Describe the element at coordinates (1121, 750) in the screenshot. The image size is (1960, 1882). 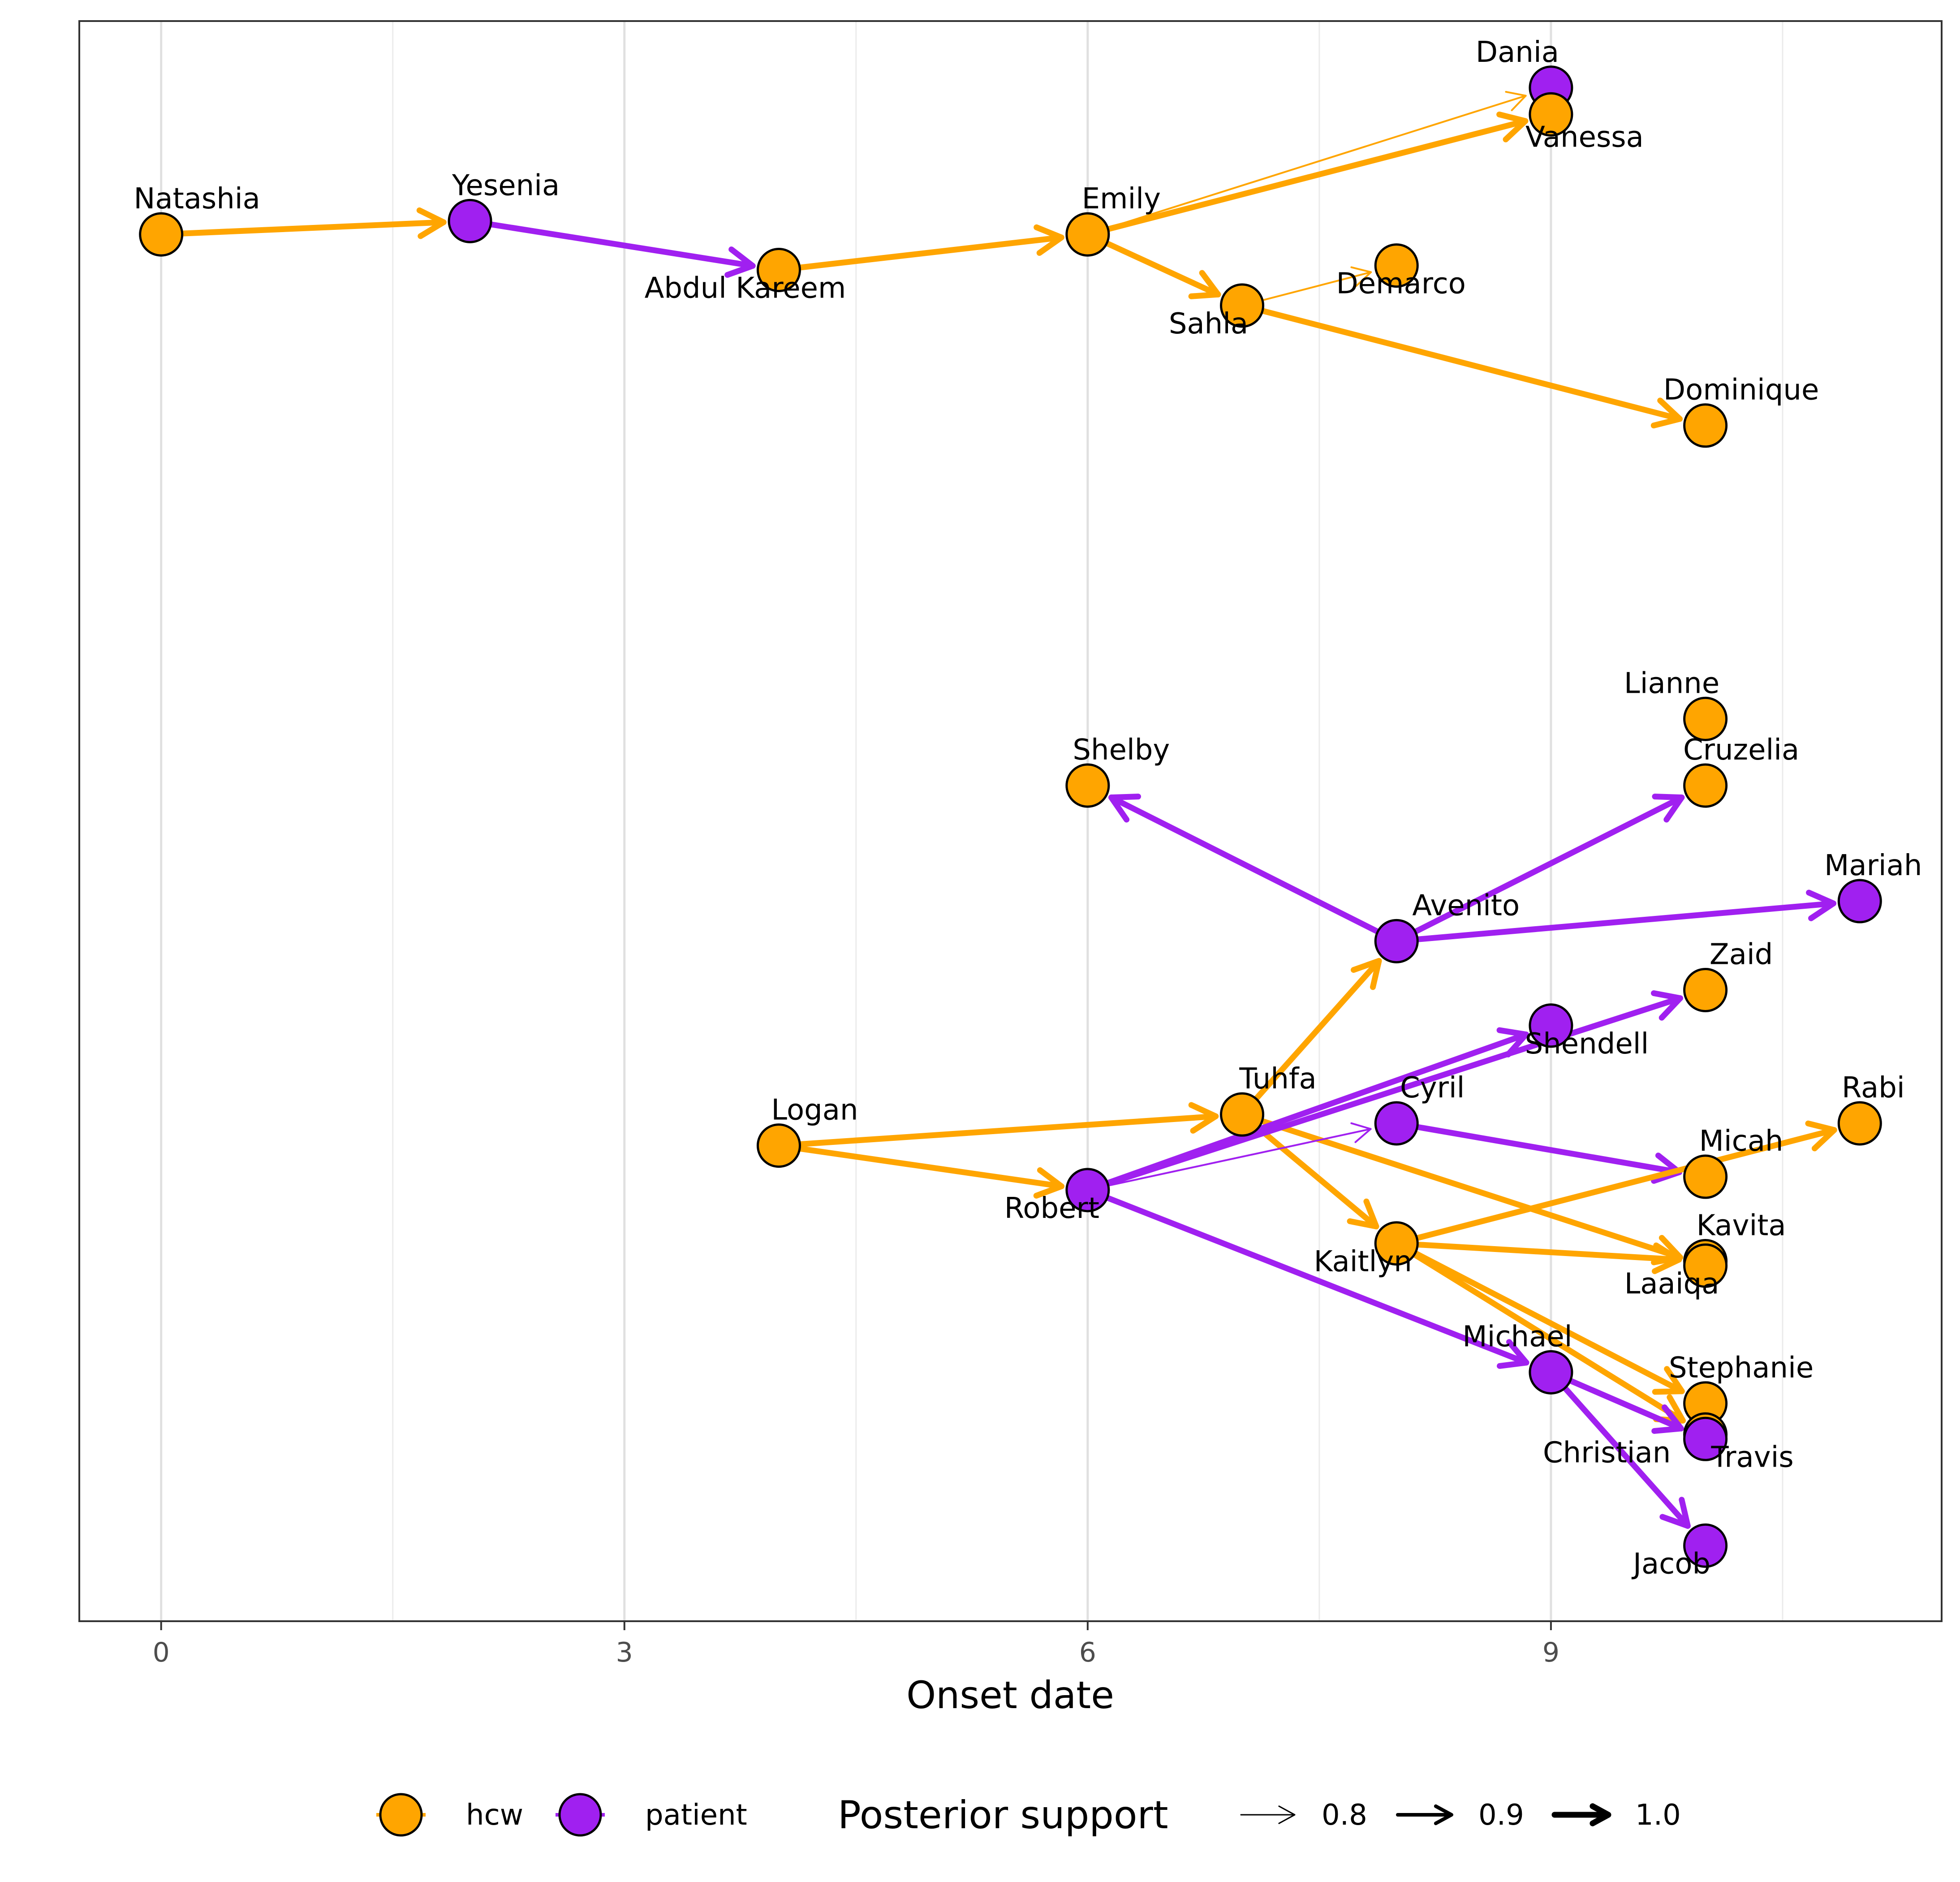
I see `case-label: Shelby` at that location.